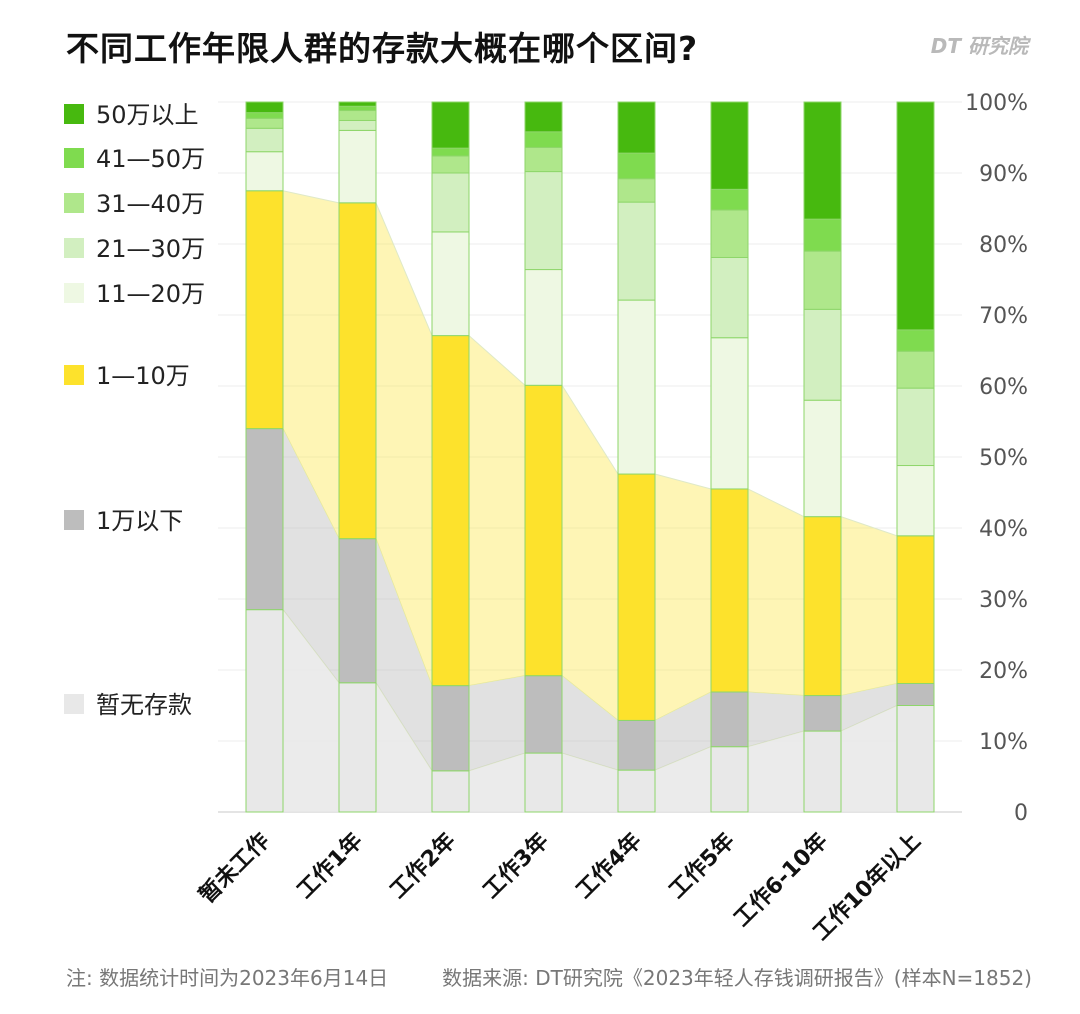  What do you see at coordinates (150, 204) in the screenshot?
I see `legend-label: 31—40万` at bounding box center [150, 204].